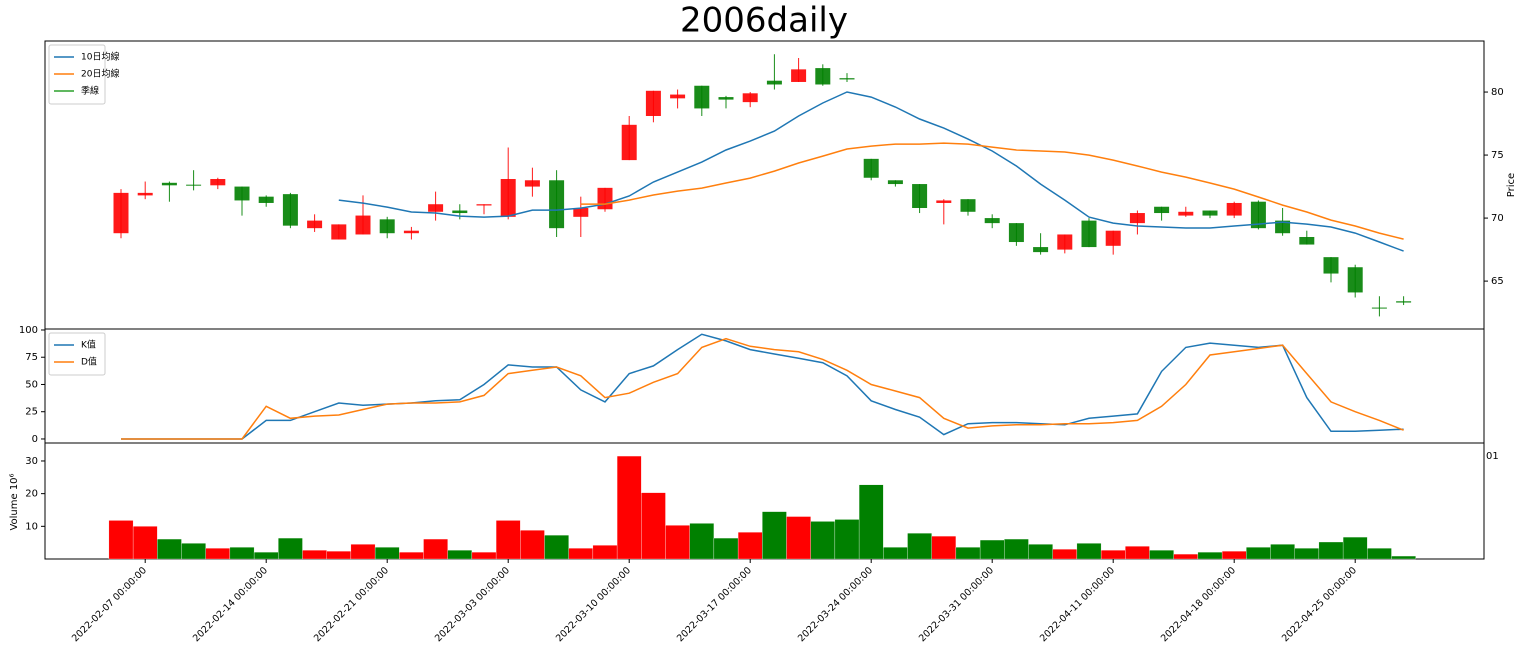 The image size is (1525, 651). What do you see at coordinates (89, 362) in the screenshot?
I see `legend-label: D值` at bounding box center [89, 362].